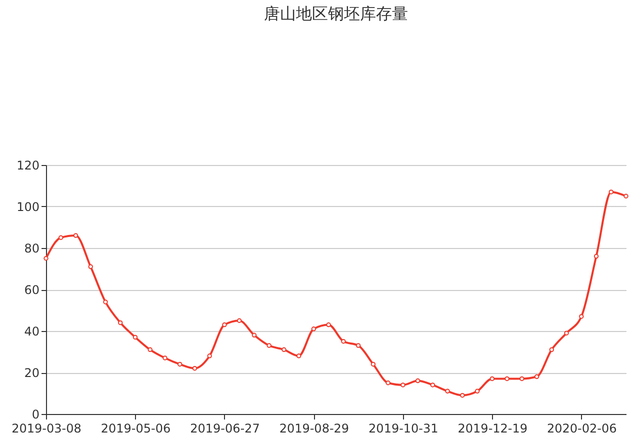 The width and height of the screenshot is (632, 448). I want to click on x-tick-label: 2019-03-08, so click(47, 429).